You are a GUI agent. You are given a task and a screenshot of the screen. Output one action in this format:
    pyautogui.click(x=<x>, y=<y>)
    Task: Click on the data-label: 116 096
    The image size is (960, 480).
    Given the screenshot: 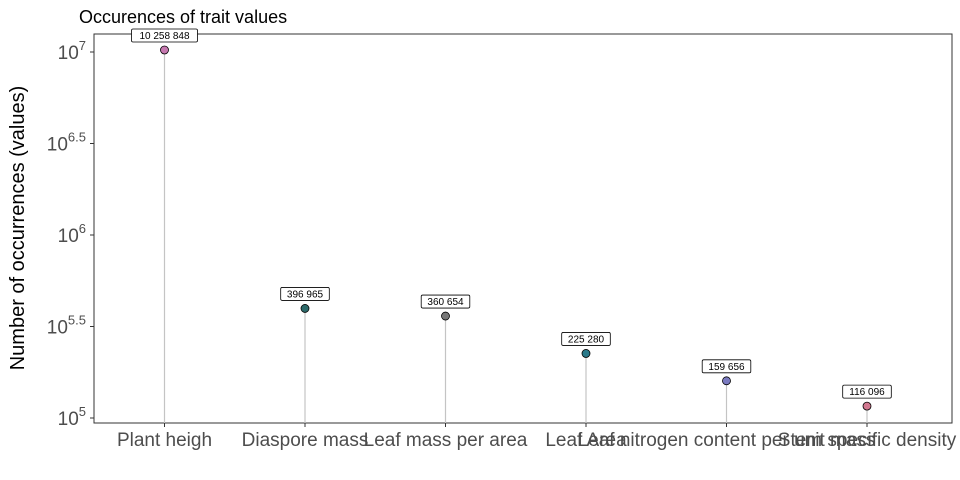 What is the action you would take?
    pyautogui.click(x=867, y=392)
    